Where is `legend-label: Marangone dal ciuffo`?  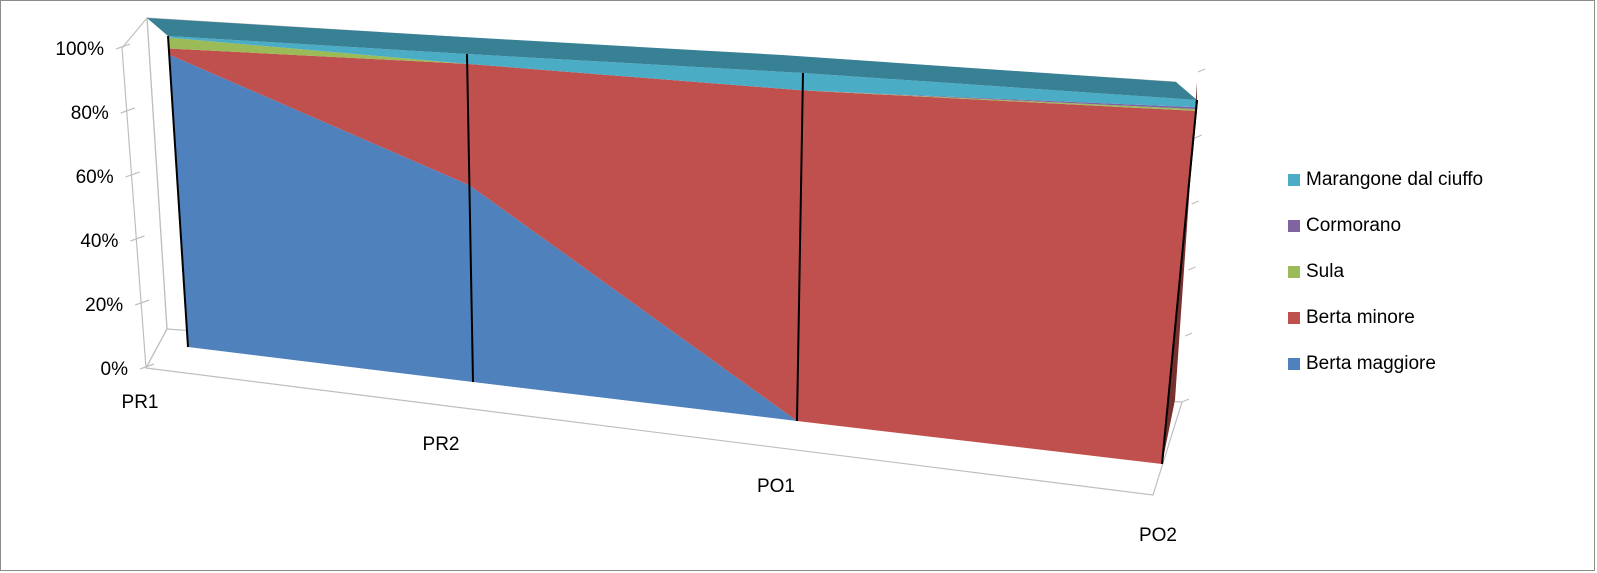 legend-label: Marangone dal ciuffo is located at coordinates (1395, 179).